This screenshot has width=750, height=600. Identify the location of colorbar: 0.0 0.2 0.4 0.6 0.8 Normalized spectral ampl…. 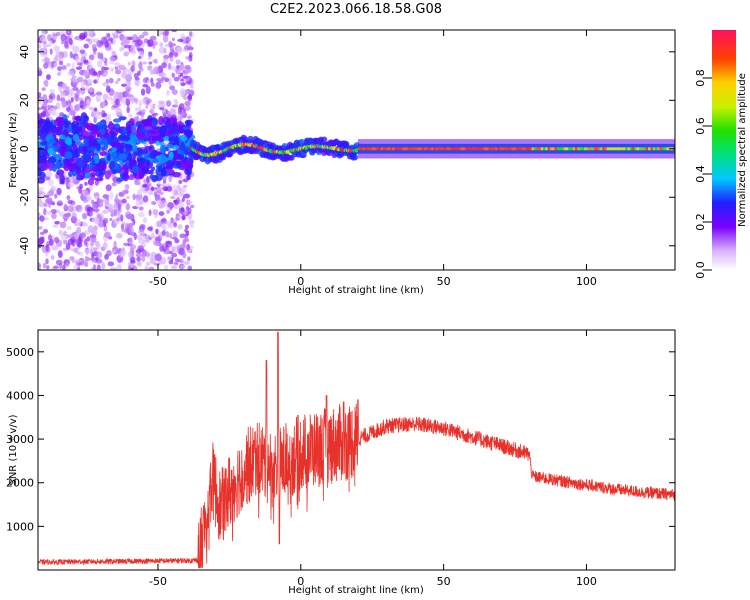
(721, 154).